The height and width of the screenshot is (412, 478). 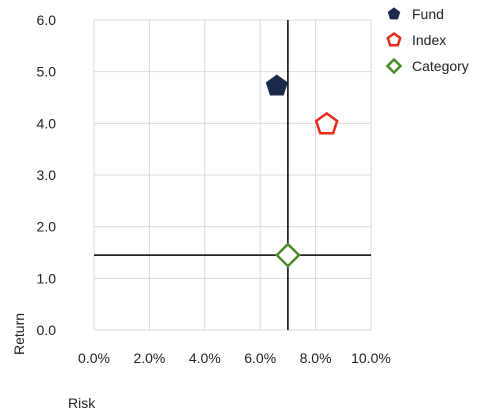 What do you see at coordinates (47, 227) in the screenshot?
I see `y-tick-label: 2.0` at bounding box center [47, 227].